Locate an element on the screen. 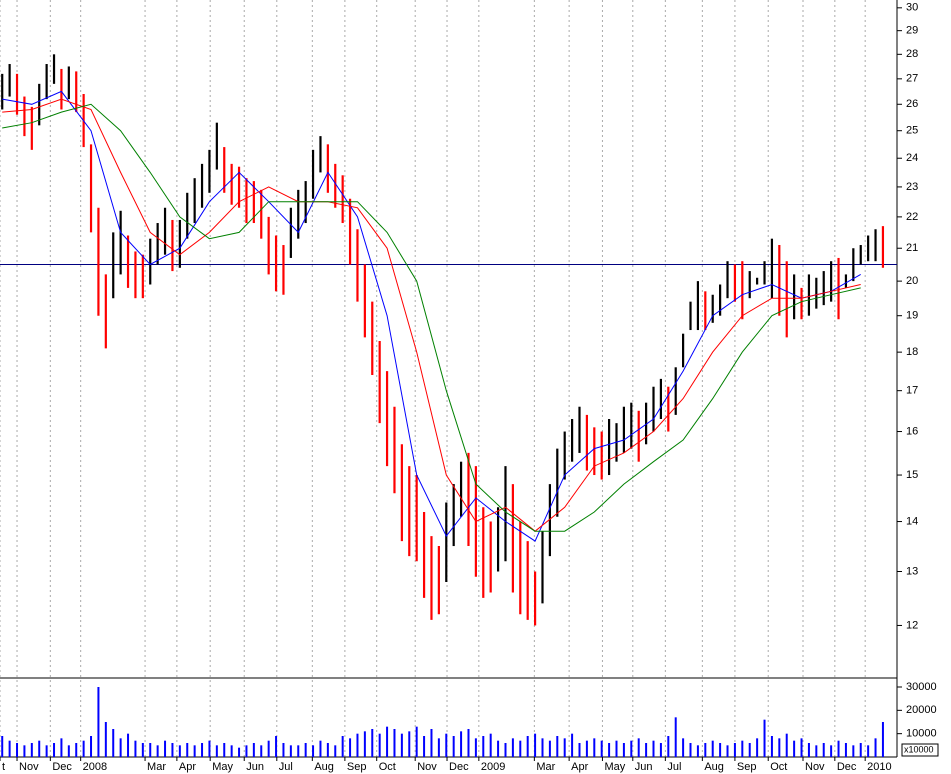 The height and width of the screenshot is (774, 951). y-tick-label: 21 is located at coordinates (912, 248).